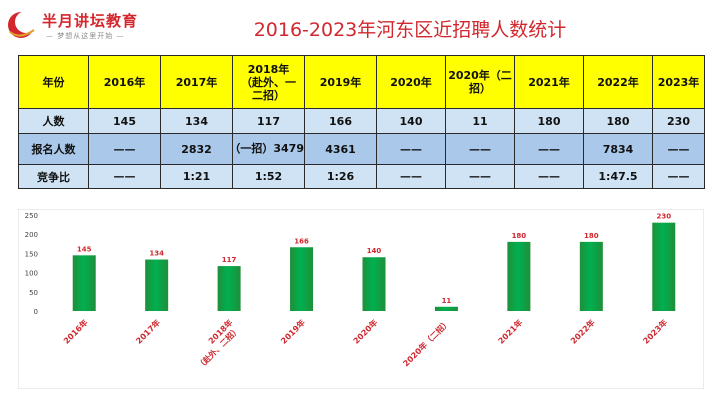 This screenshot has height=400, width=720. I want to click on logo-name: 半月讲坛教育, so click(90, 21).